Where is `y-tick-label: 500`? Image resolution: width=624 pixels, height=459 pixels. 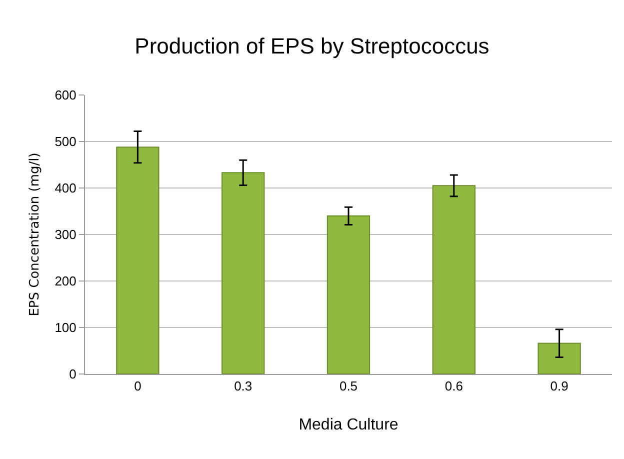
y-tick-label: 500 is located at coordinates (65, 142).